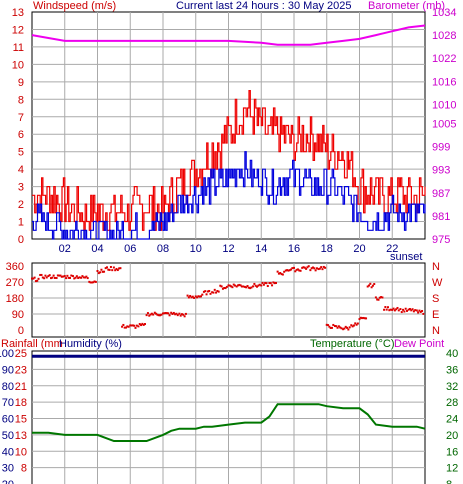 This screenshot has height=484, width=463. Describe the element at coordinates (21, 83) in the screenshot. I see `windspeed-tick-label: 9` at that location.